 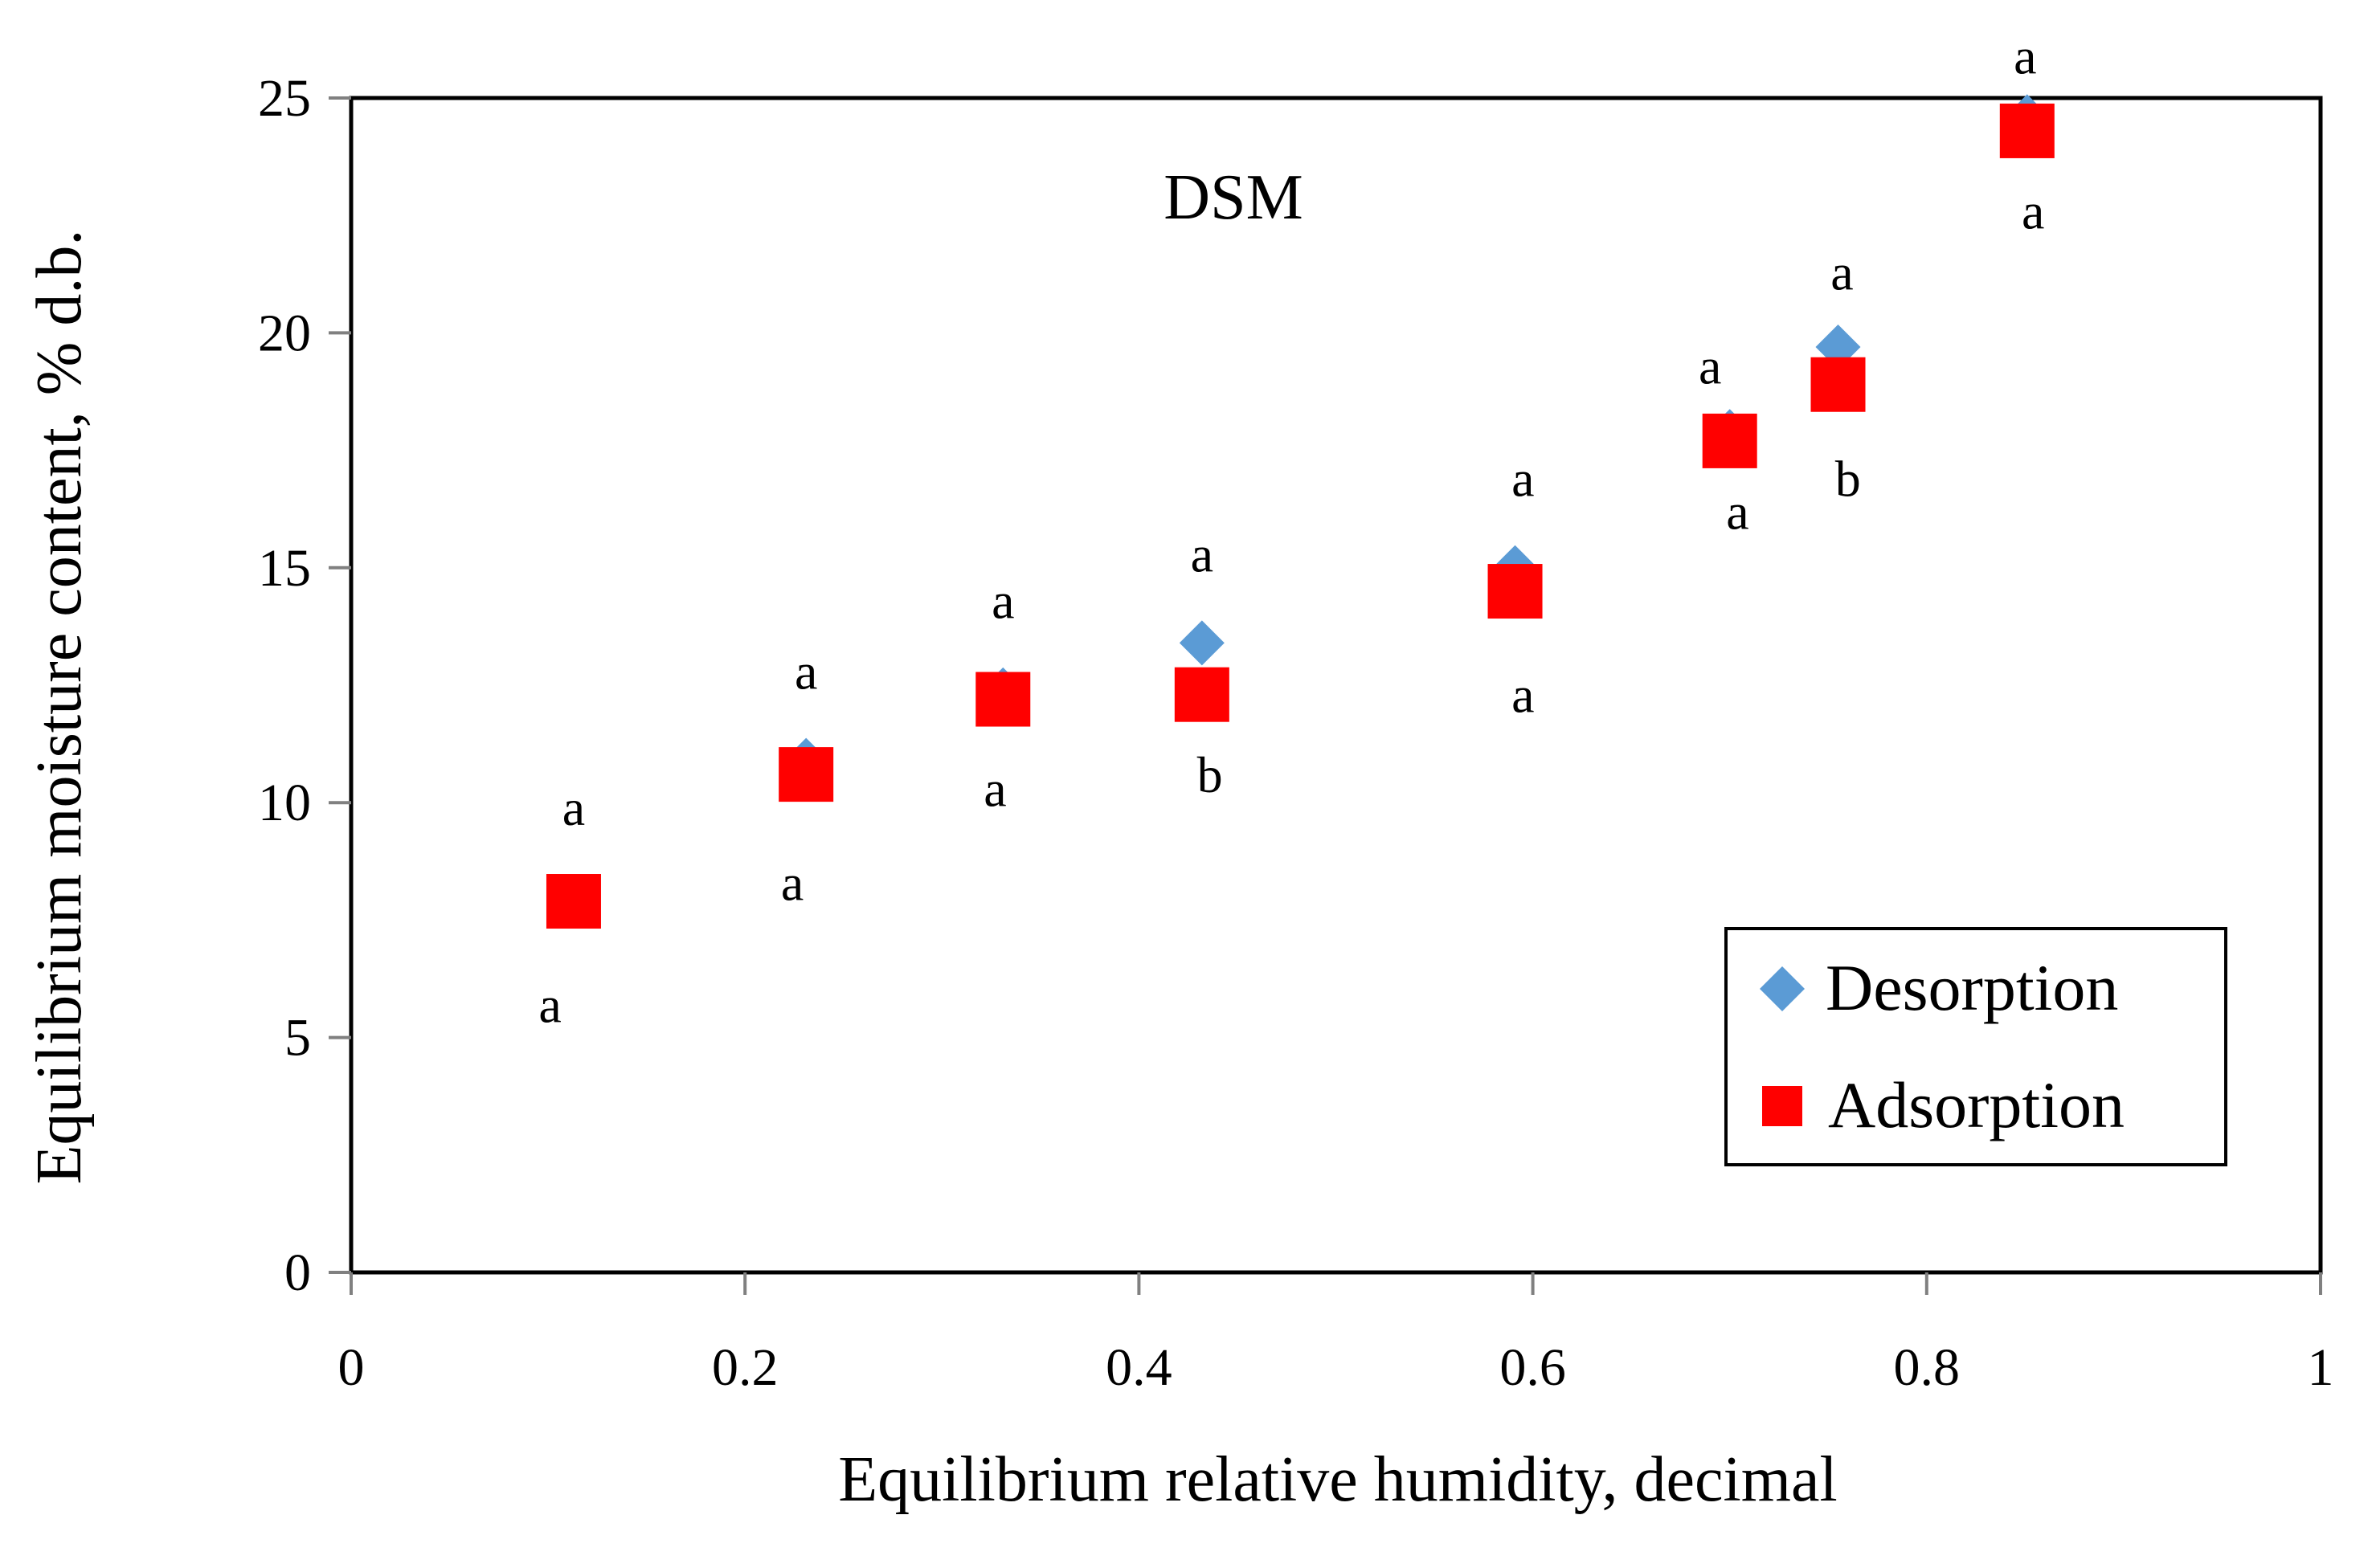 I want to click on y-tick-label: 0, so click(x=297, y=1272).